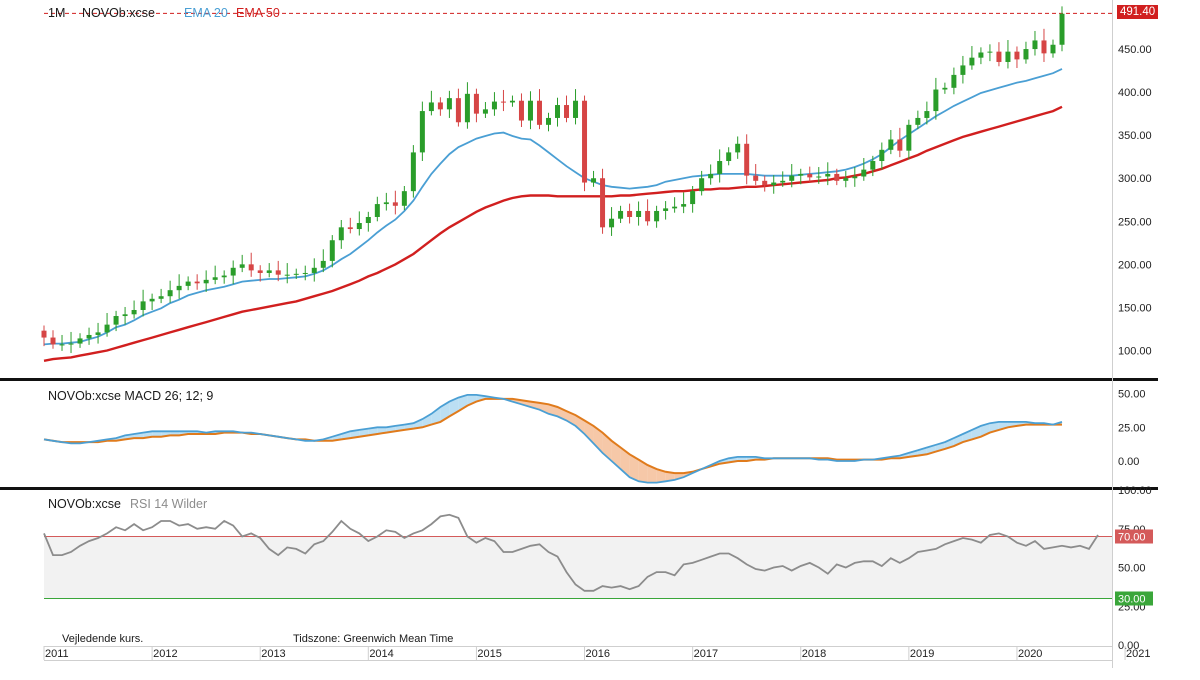 The width and height of the screenshot is (1200, 680). Describe the element at coordinates (922, 654) in the screenshot. I see `year-tick-label: 2019` at that location.